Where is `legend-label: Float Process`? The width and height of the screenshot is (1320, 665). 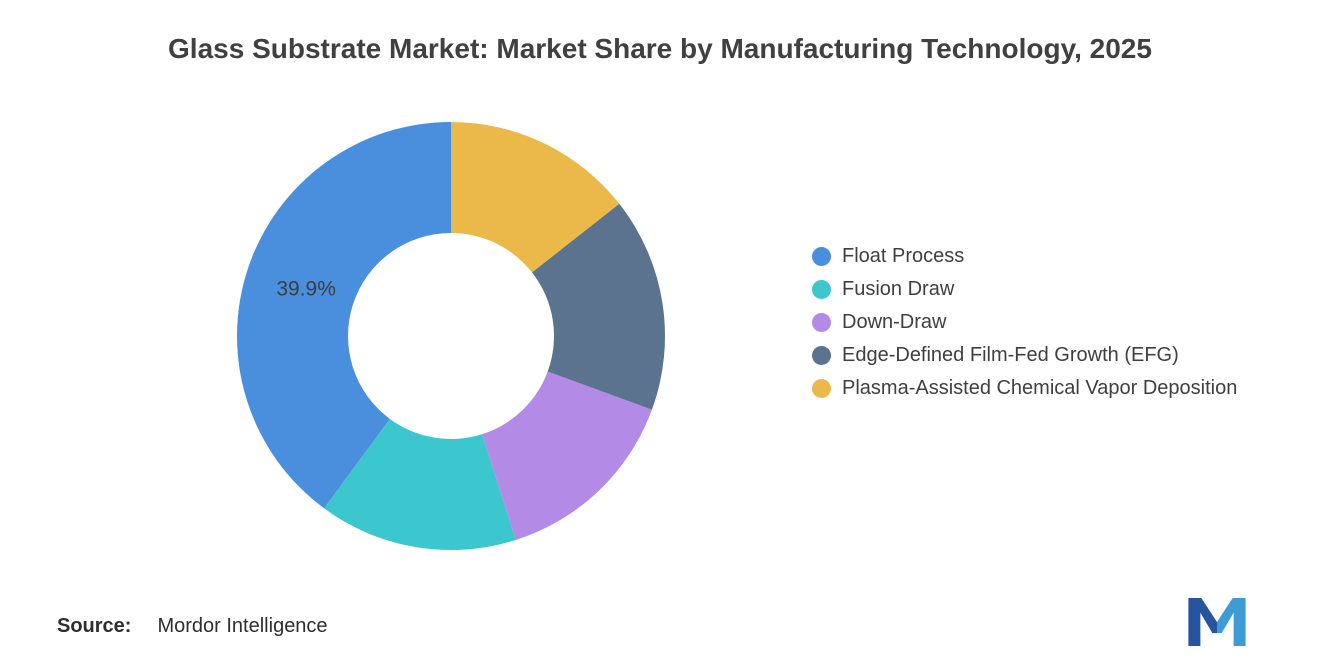 legend-label: Float Process is located at coordinates (903, 256).